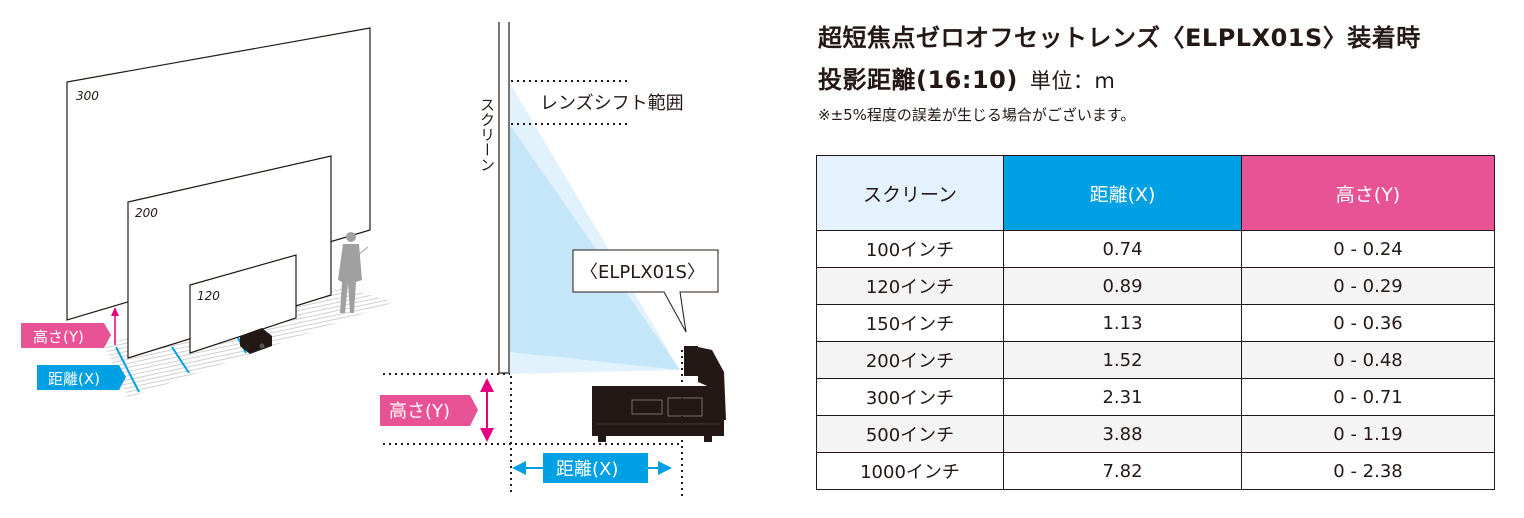 Image resolution: width=1524 pixels, height=518 pixels. What do you see at coordinates (612, 103) in the screenshot?
I see `lens-shift-label: レンズシフト範囲` at bounding box center [612, 103].